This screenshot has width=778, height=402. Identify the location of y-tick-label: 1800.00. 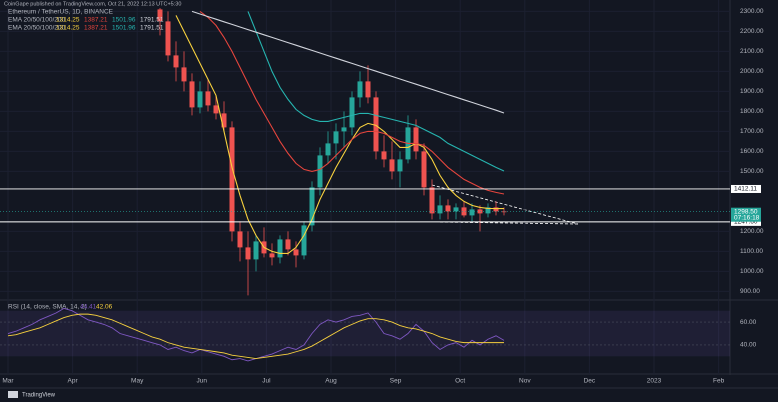
(752, 111).